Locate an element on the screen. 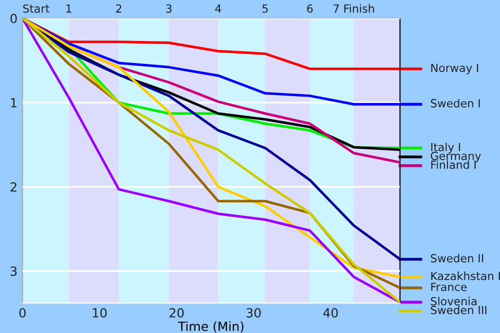 This screenshot has width=500, height=333. legend-label: France is located at coordinates (449, 287).